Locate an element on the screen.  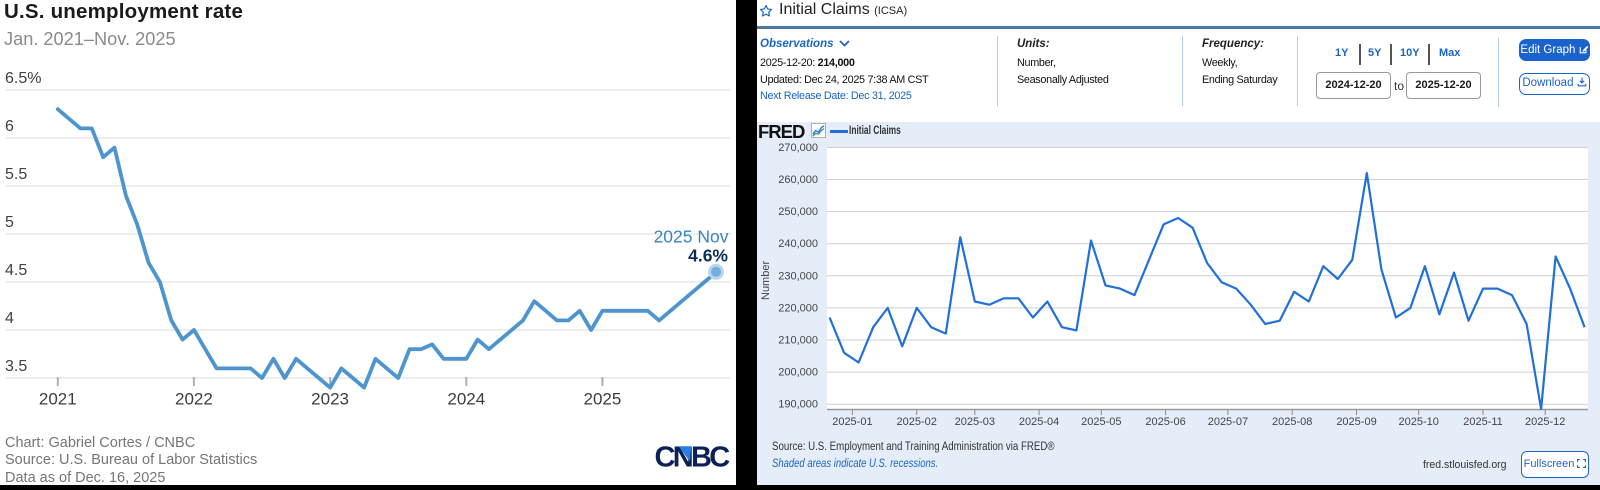
svg-text: 2025-09 is located at coordinates (1356, 422).